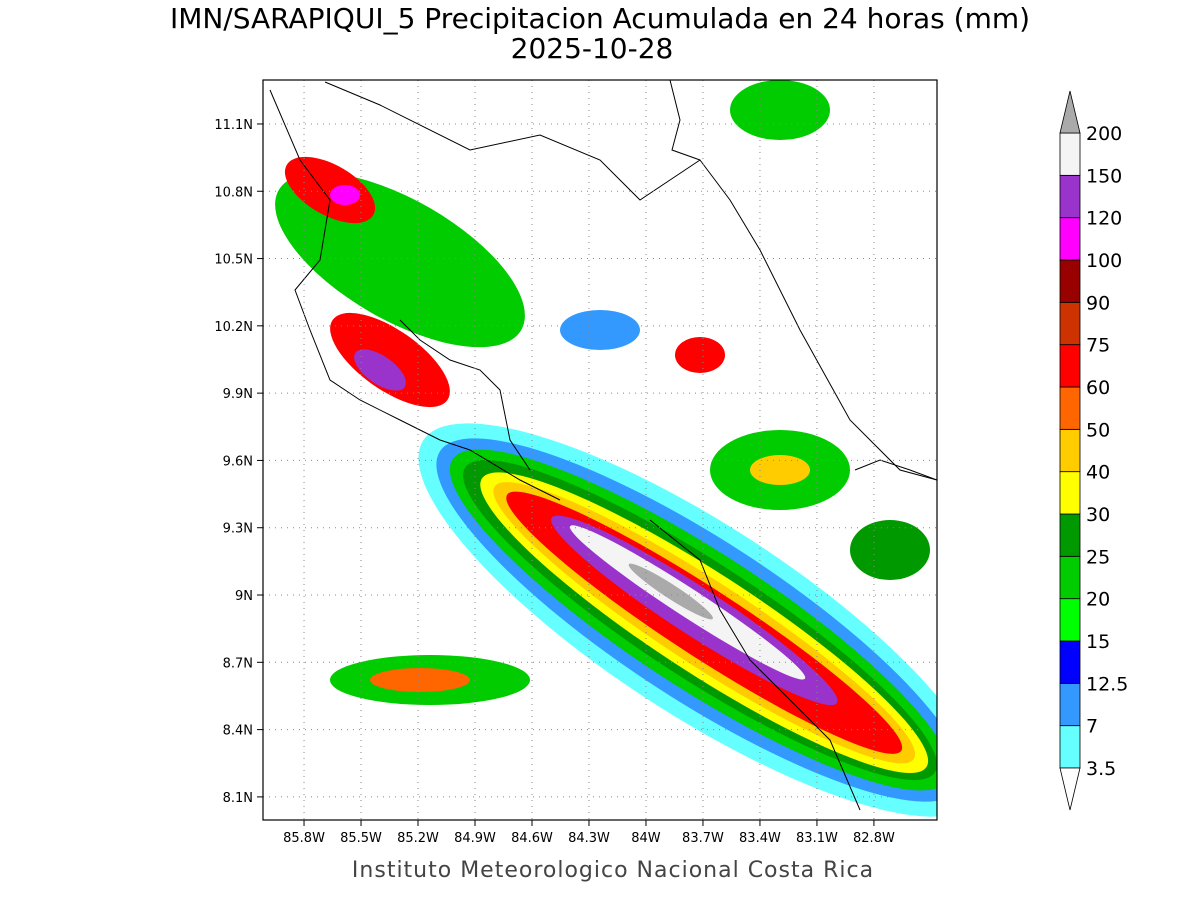  I want to click on y-tick-label: 8.4N, so click(238, 731).